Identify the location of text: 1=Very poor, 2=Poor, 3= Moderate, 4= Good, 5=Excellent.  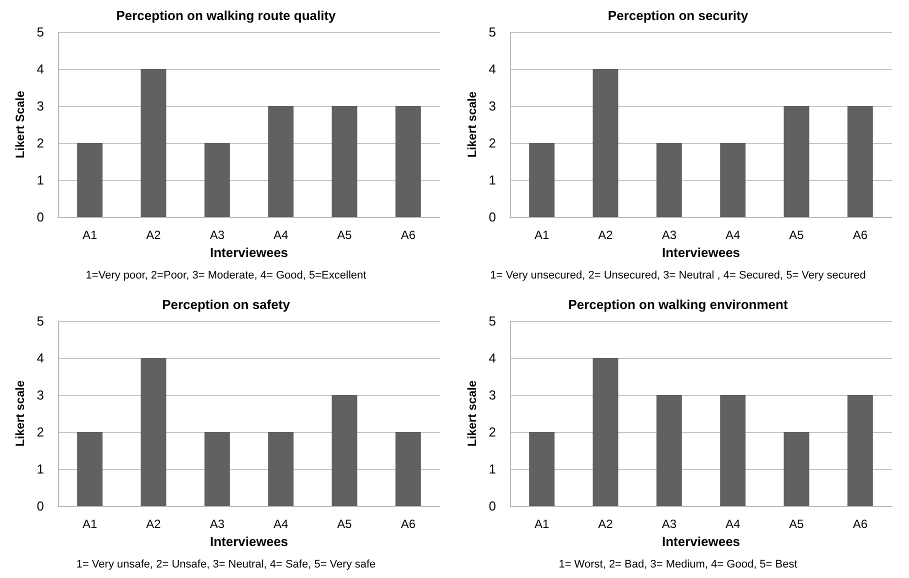
(226, 276).